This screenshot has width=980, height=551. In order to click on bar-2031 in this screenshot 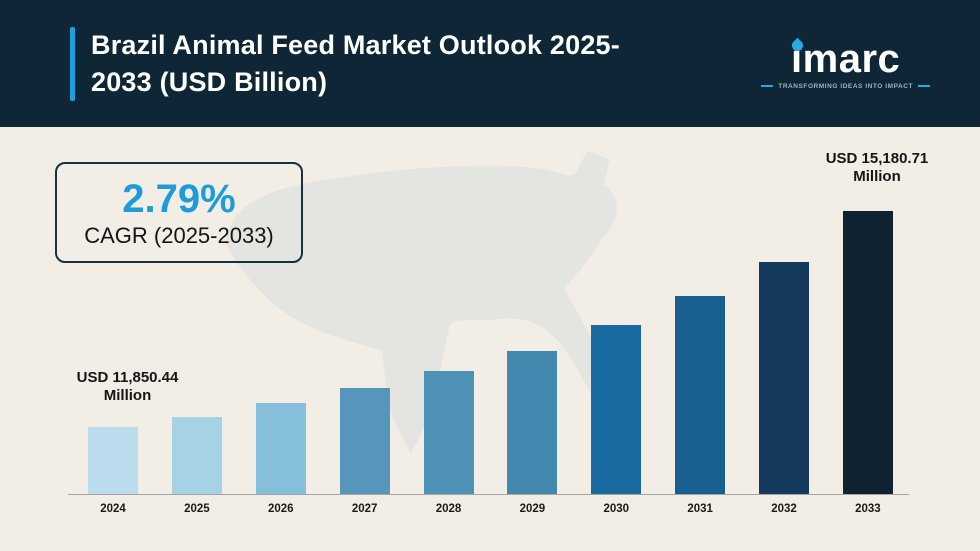, I will do `click(700, 395)`.